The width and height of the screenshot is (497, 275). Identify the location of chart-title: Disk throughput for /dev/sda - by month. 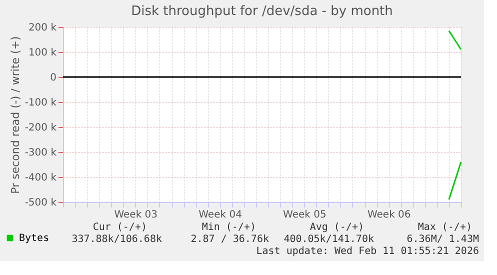
(262, 11).